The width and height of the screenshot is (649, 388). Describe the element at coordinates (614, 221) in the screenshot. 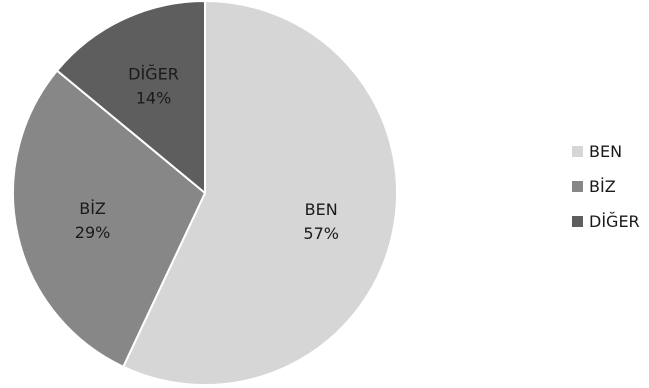

I see `legend-label: DİĞER` at that location.